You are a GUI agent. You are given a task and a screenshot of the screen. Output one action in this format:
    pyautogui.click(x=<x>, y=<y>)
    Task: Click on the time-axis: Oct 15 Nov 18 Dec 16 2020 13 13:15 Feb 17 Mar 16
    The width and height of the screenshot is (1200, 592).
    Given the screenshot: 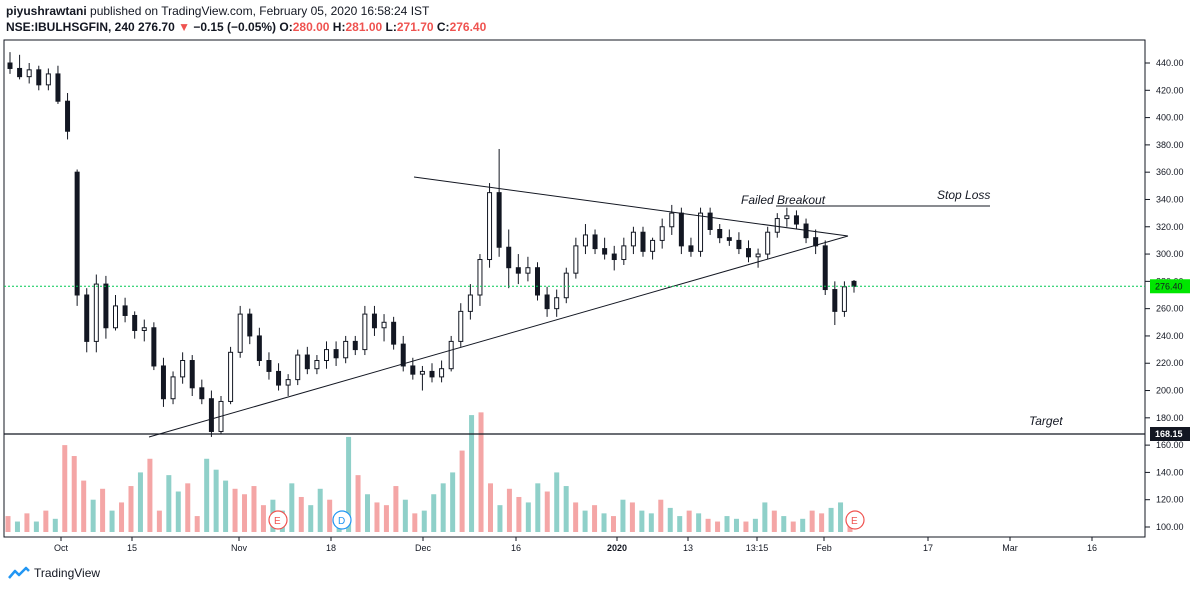 What is the action you would take?
    pyautogui.click(x=575, y=545)
    